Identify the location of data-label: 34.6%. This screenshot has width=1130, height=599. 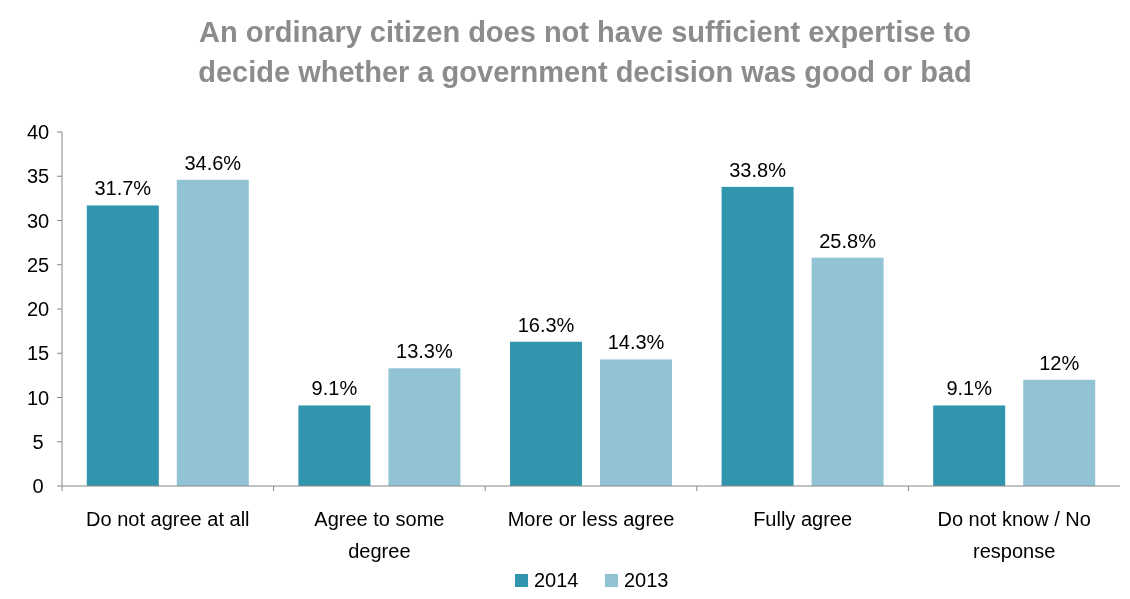
(213, 162).